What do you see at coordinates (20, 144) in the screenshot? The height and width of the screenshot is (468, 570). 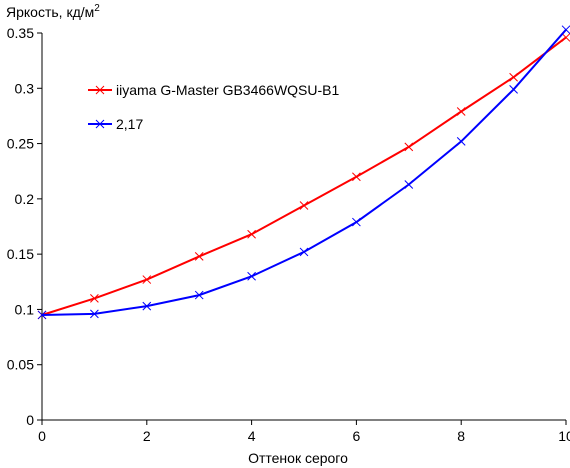 I see `y-tick-label: 0.25` at bounding box center [20, 144].